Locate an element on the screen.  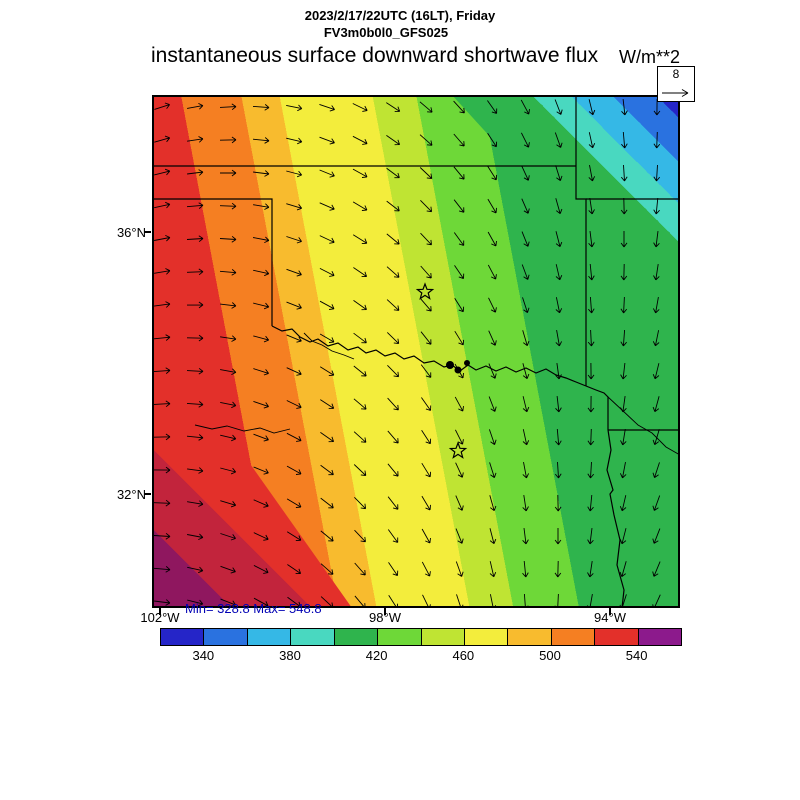
lat-label-32n: 32°N is located at coordinates (131, 494).